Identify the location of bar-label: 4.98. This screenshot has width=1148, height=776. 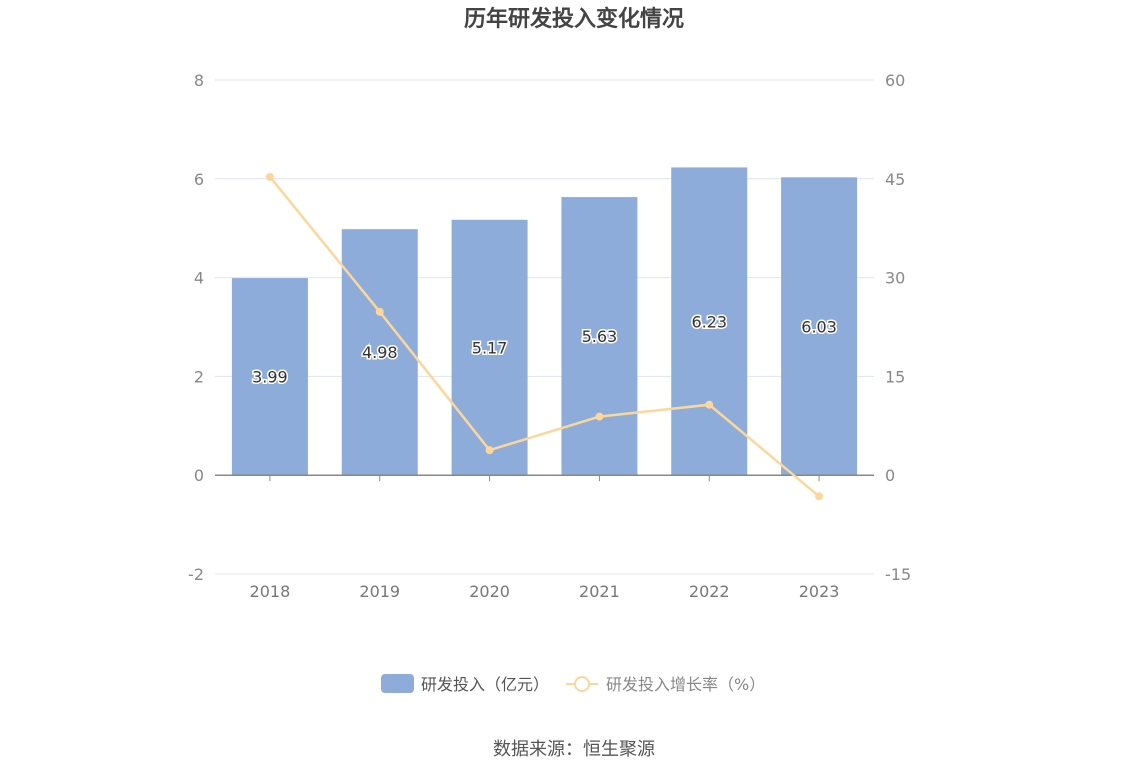
(380, 352).